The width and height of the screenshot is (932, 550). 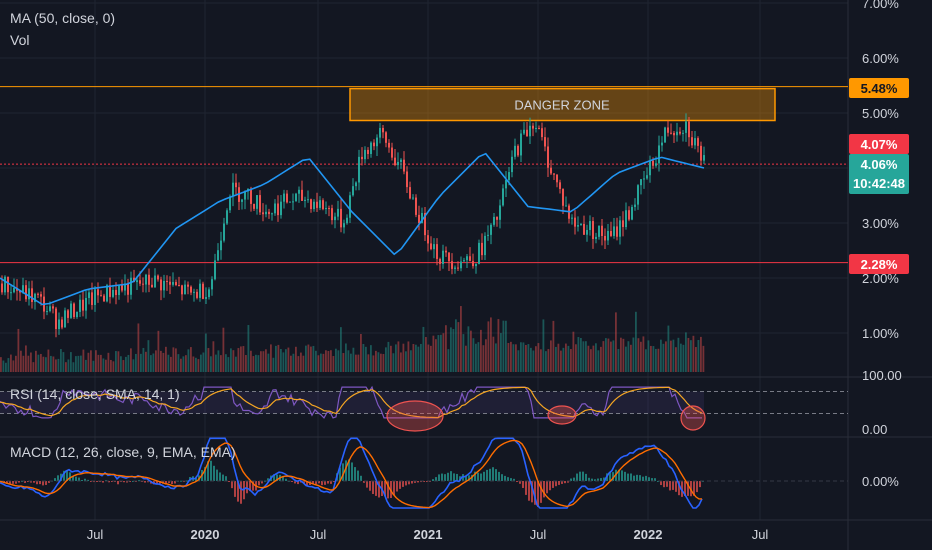 I want to click on y-tick-label: 7.00%, so click(x=880, y=5).